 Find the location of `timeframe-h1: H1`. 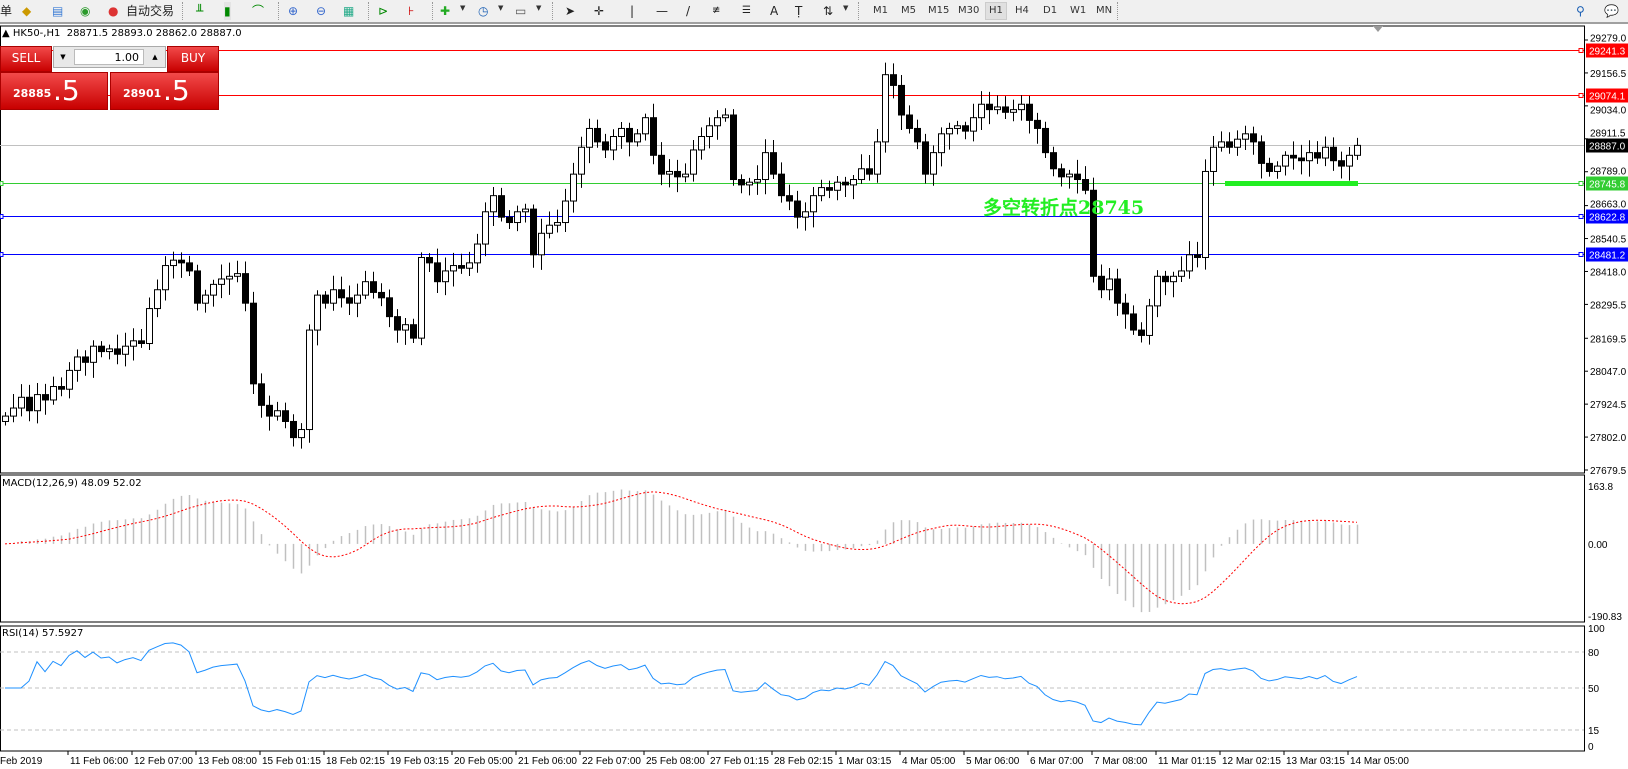

timeframe-h1: H1 is located at coordinates (996, 11).